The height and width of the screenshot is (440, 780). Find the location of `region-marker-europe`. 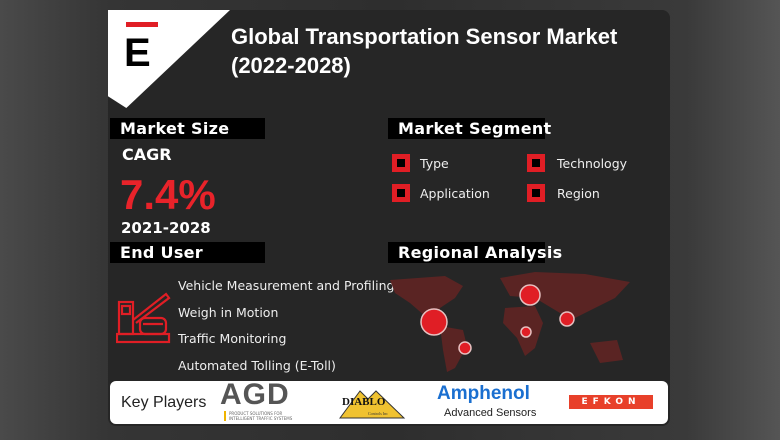

region-marker-europe is located at coordinates (530, 295).